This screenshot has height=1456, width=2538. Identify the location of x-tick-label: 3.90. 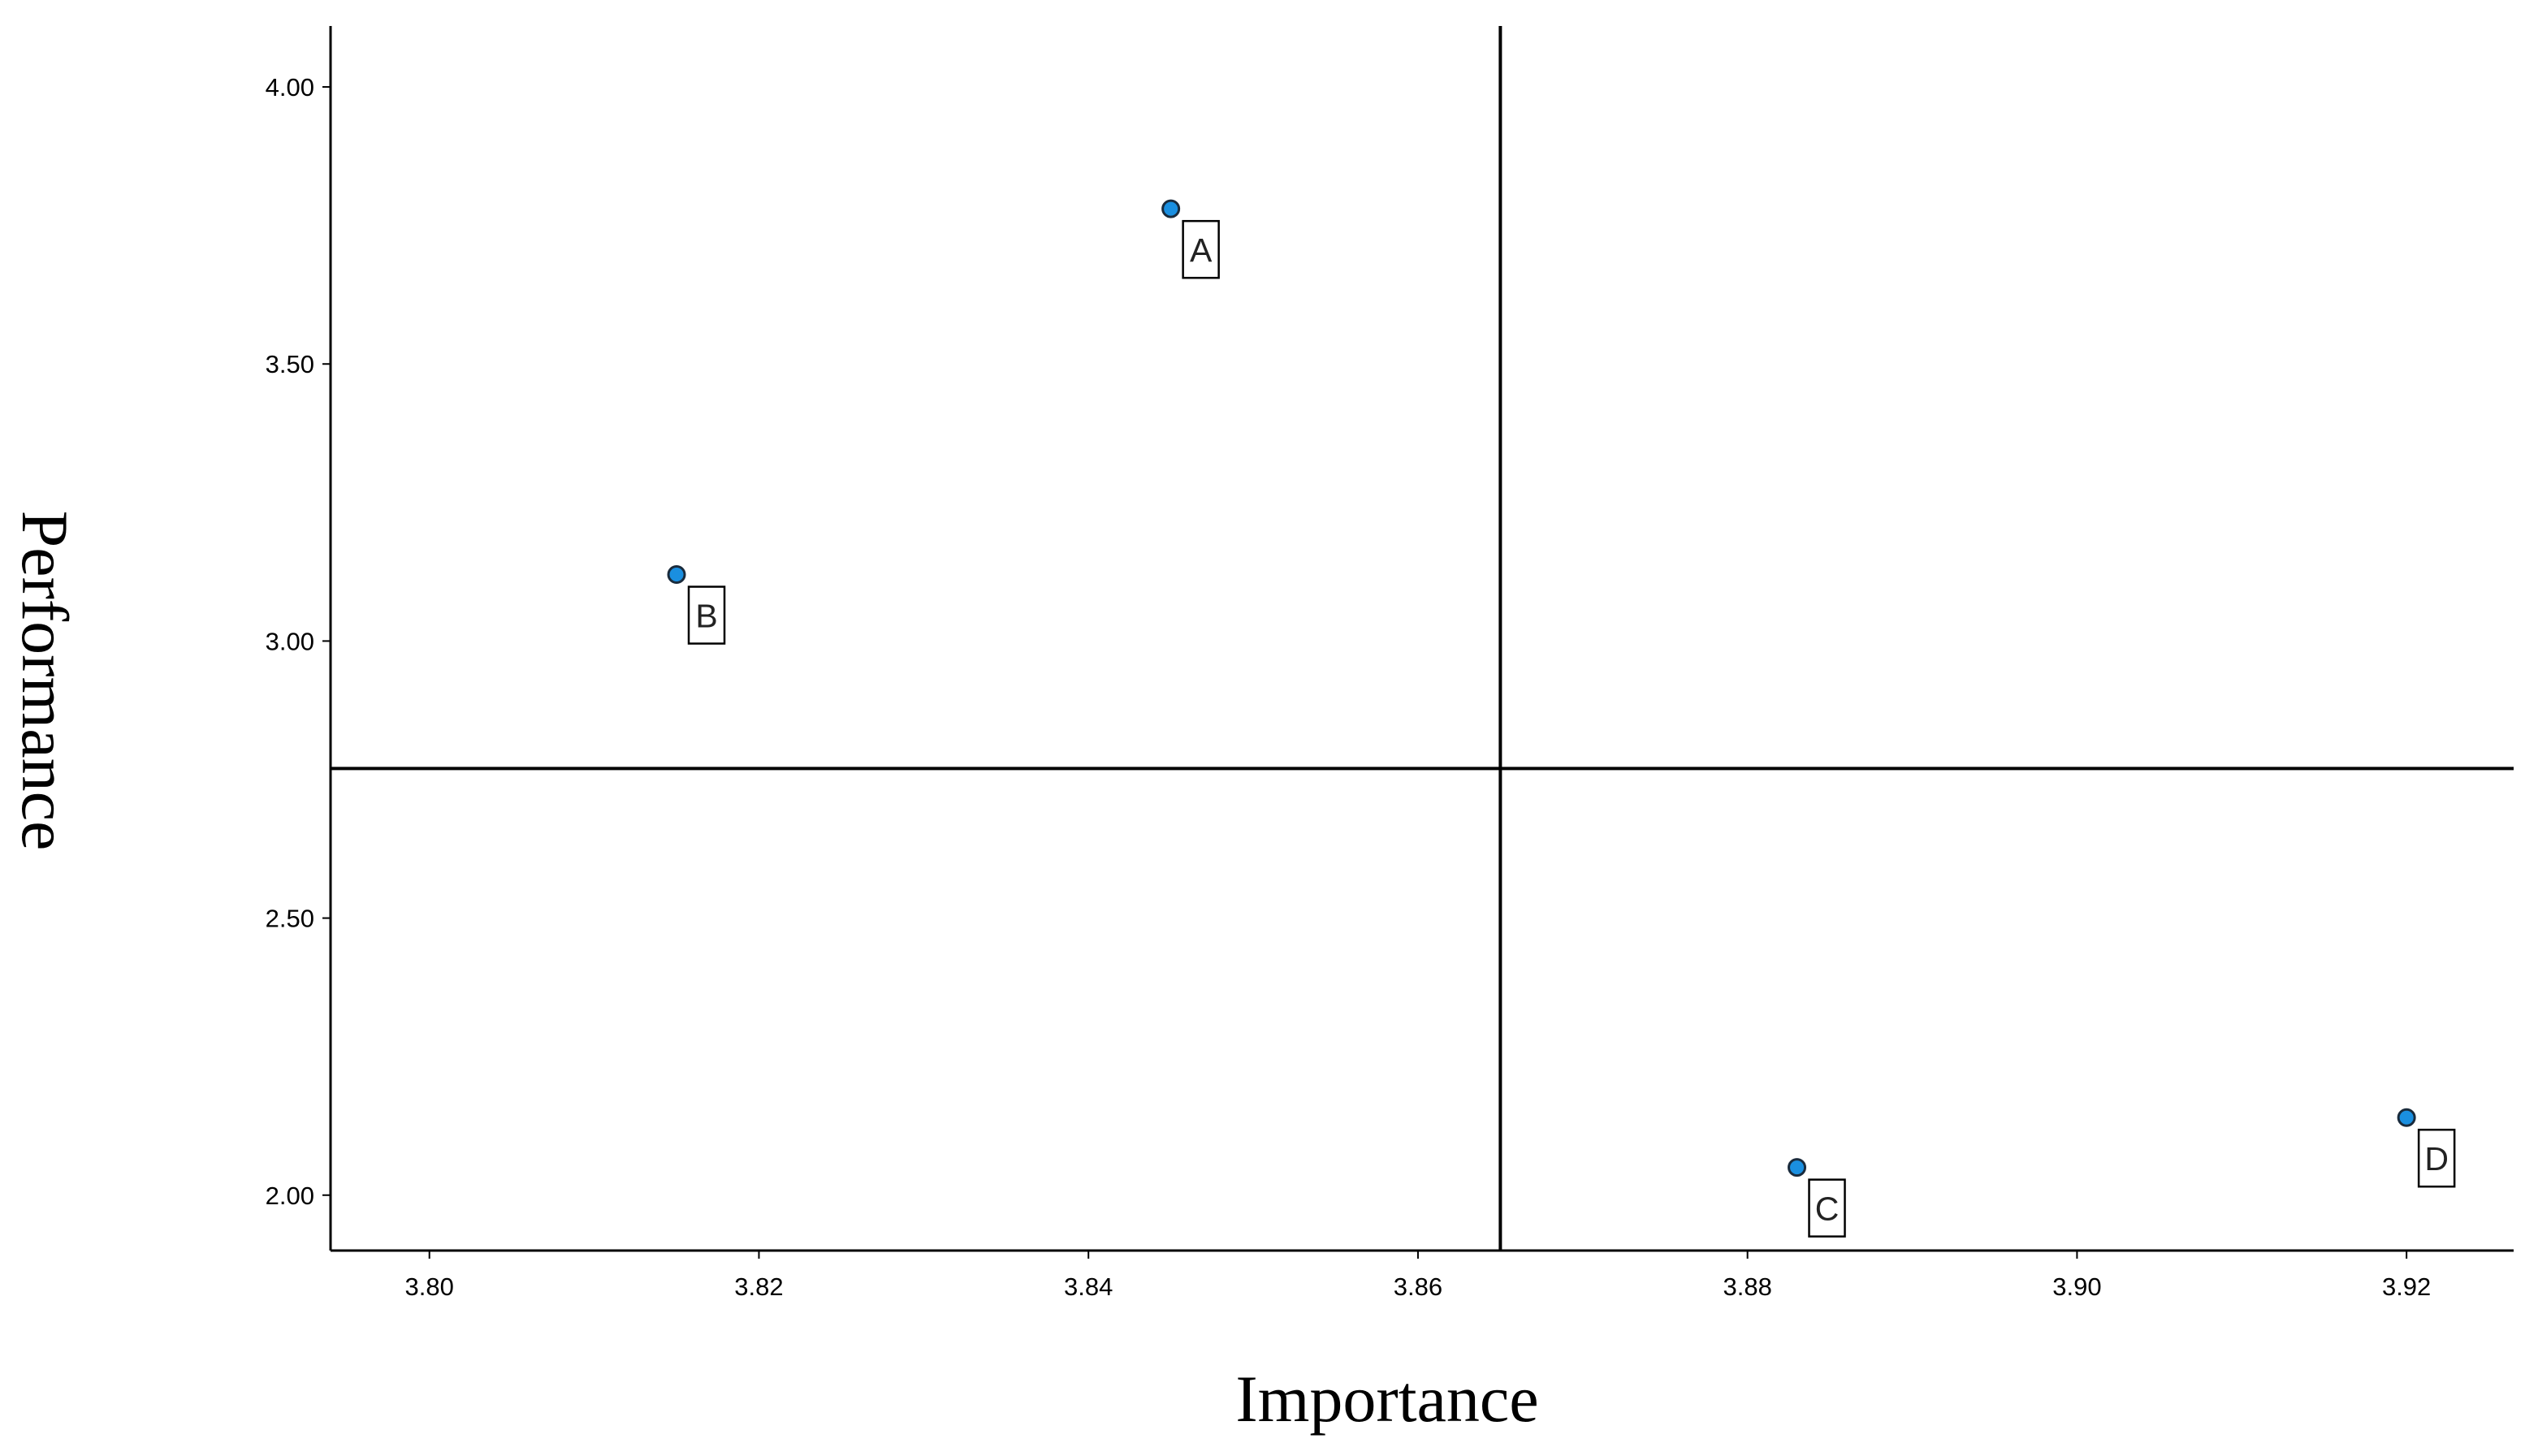
(2076, 1287).